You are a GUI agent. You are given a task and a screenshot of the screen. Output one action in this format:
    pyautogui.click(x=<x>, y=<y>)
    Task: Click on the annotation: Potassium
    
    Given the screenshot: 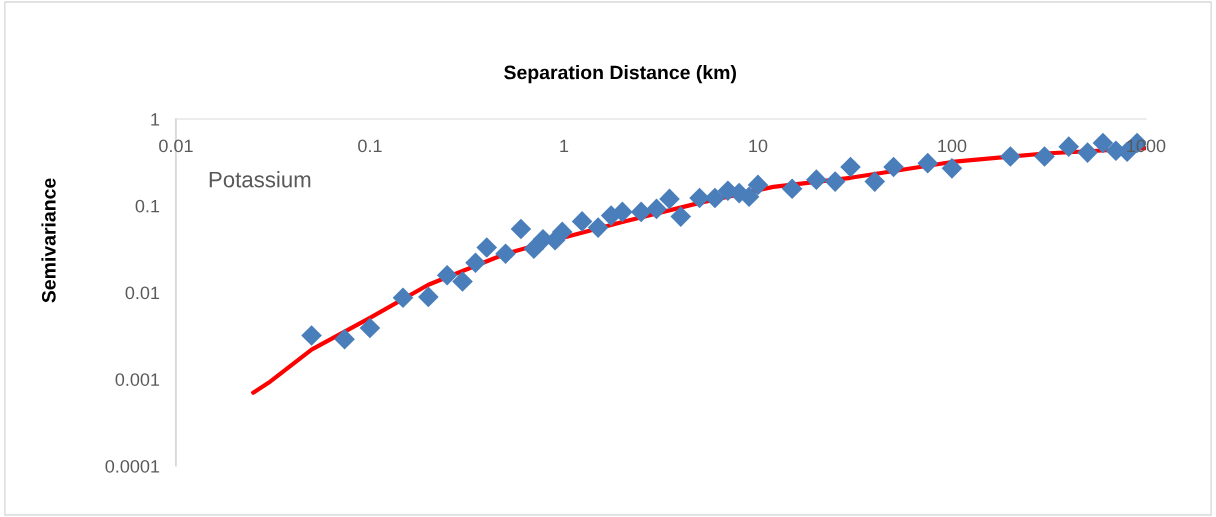 What is the action you would take?
    pyautogui.click(x=260, y=179)
    